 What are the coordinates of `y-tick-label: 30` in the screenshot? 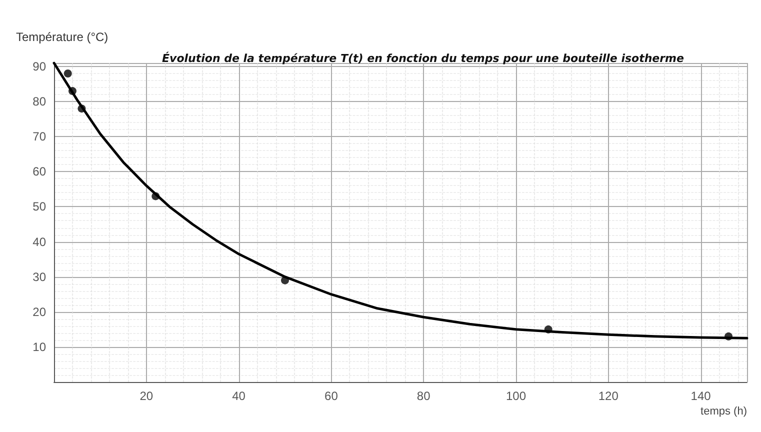 It's located at (39, 277).